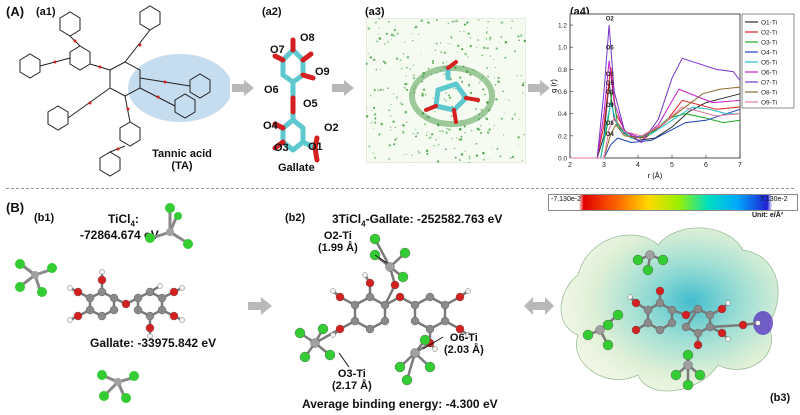 Image resolution: width=800 pixels, height=415 pixels. I want to click on esp-scale-max: 7.130e-2, so click(774, 199).